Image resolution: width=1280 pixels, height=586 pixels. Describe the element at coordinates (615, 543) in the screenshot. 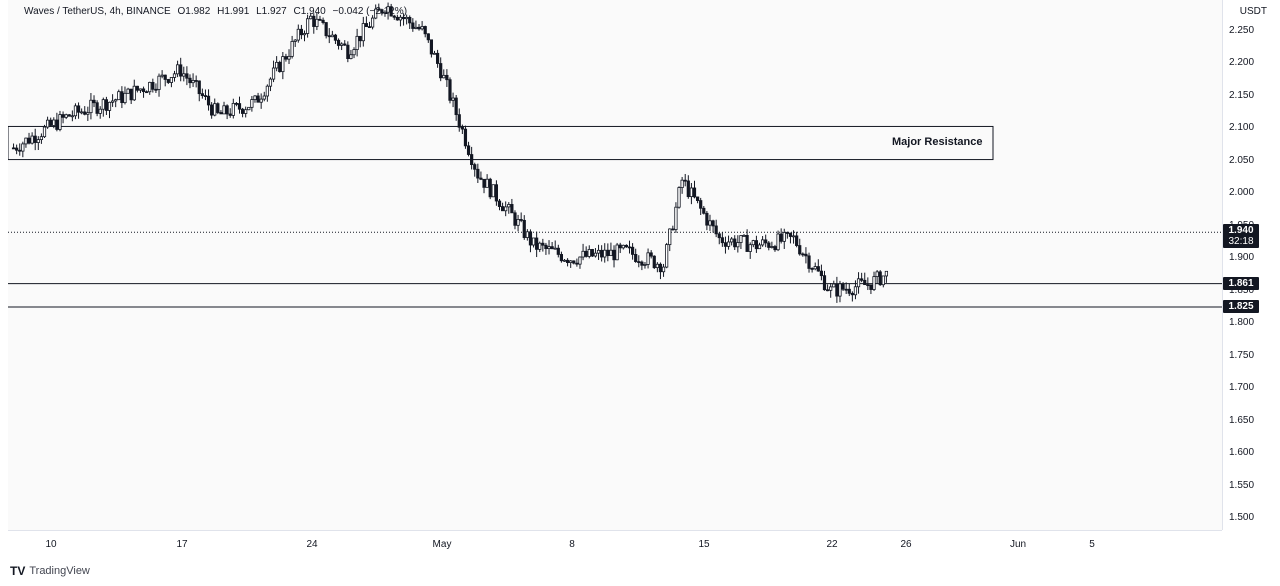

I see `time-axis: 10 17 24 May 8 15 22 26 Jun 5` at that location.